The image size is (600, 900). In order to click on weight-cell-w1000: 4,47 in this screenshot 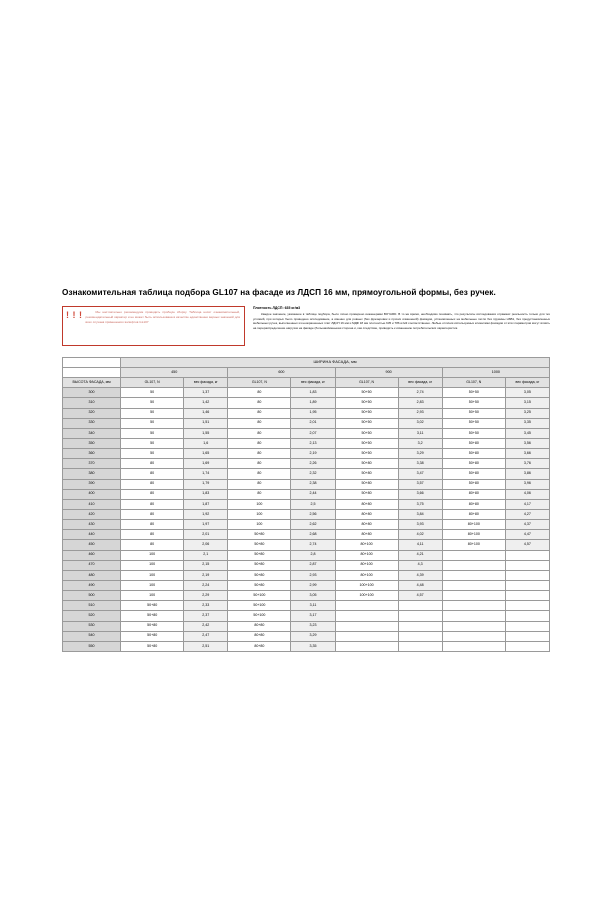, I will do `click(527, 535)`.